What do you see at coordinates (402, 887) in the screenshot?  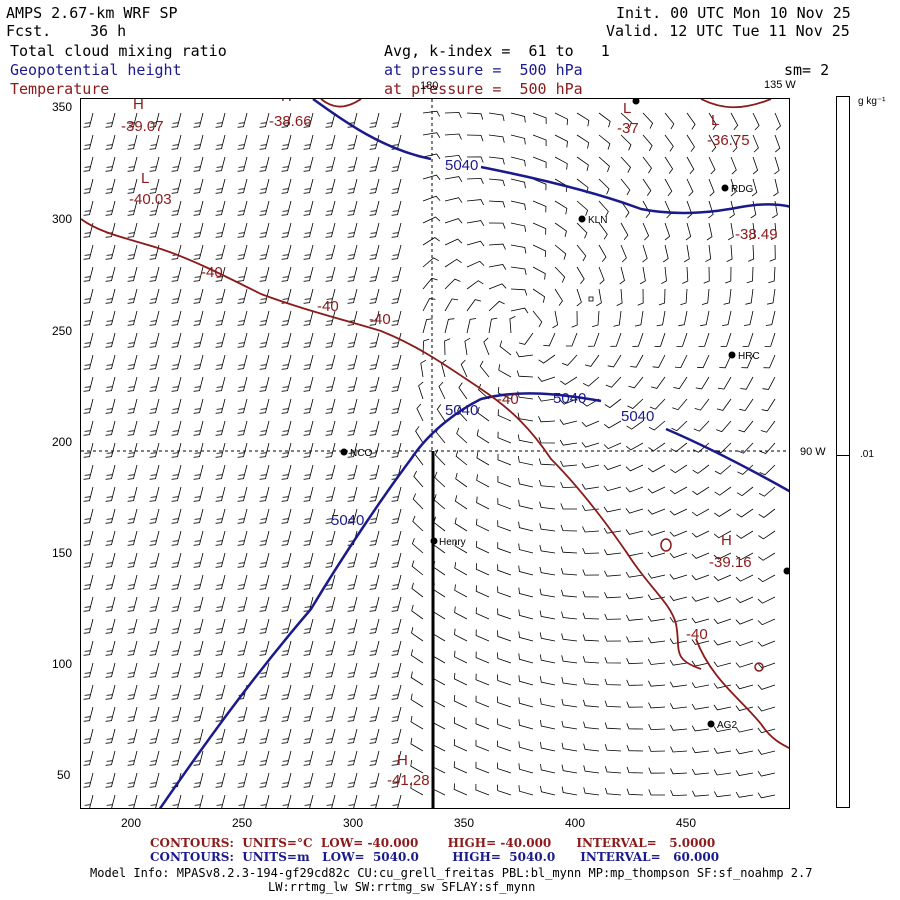 I see `model-info-2: LW:rrtmg_lw SW:rrtmg_sw SFLAY:sf_mynn` at bounding box center [402, 887].